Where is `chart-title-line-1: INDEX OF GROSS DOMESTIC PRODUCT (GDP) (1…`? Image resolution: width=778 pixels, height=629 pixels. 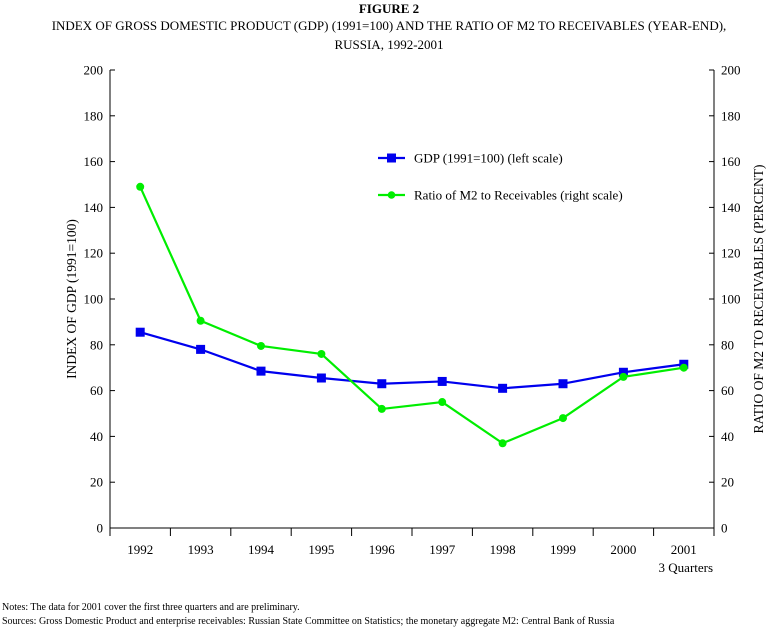
chart-title-line-1: INDEX OF GROSS DOMESTIC PRODUCT (GDP) (1… is located at coordinates (389, 25).